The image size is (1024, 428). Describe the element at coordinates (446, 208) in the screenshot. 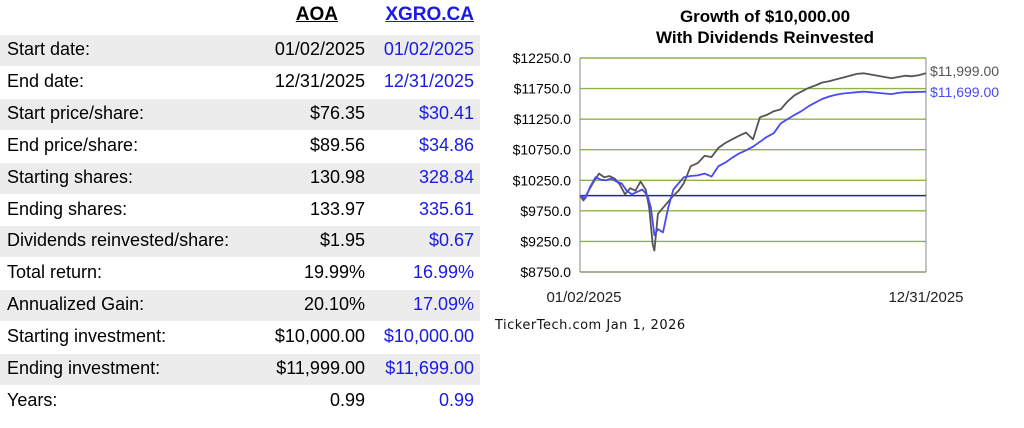

I see `value-xgro: 335.61` at that location.